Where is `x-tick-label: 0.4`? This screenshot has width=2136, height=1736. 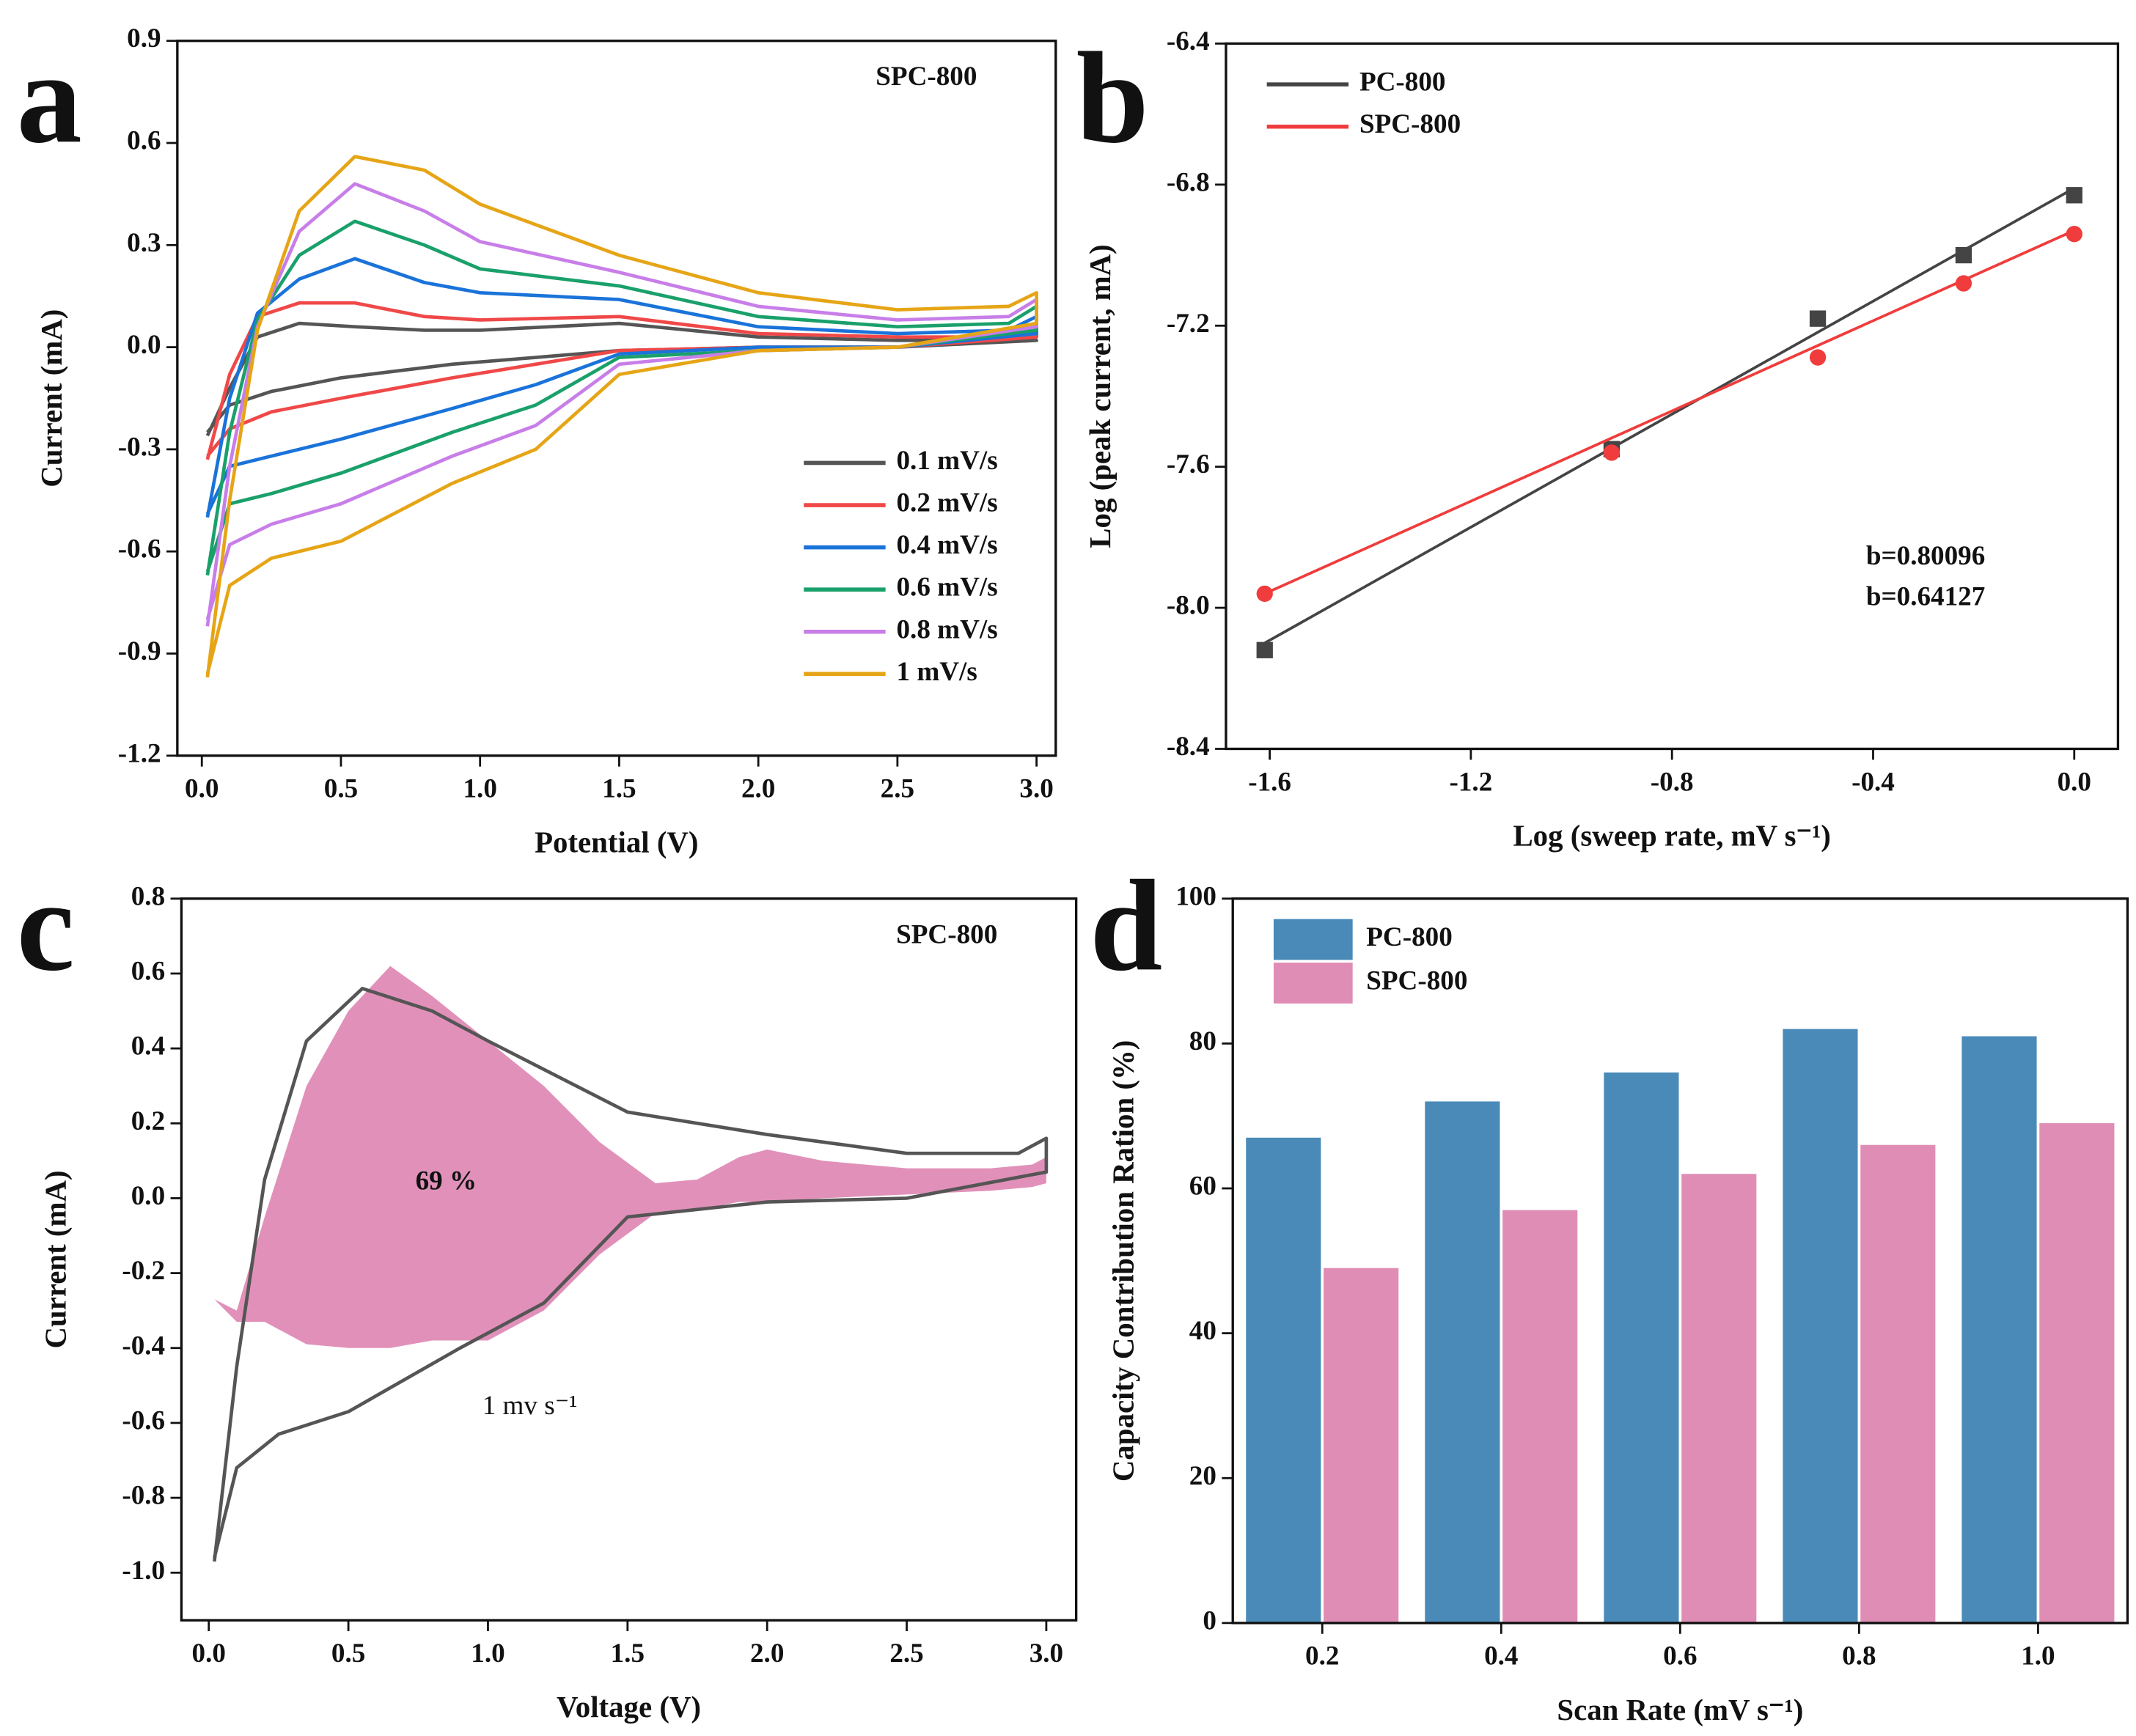 x-tick-label: 0.4 is located at coordinates (1501, 1656).